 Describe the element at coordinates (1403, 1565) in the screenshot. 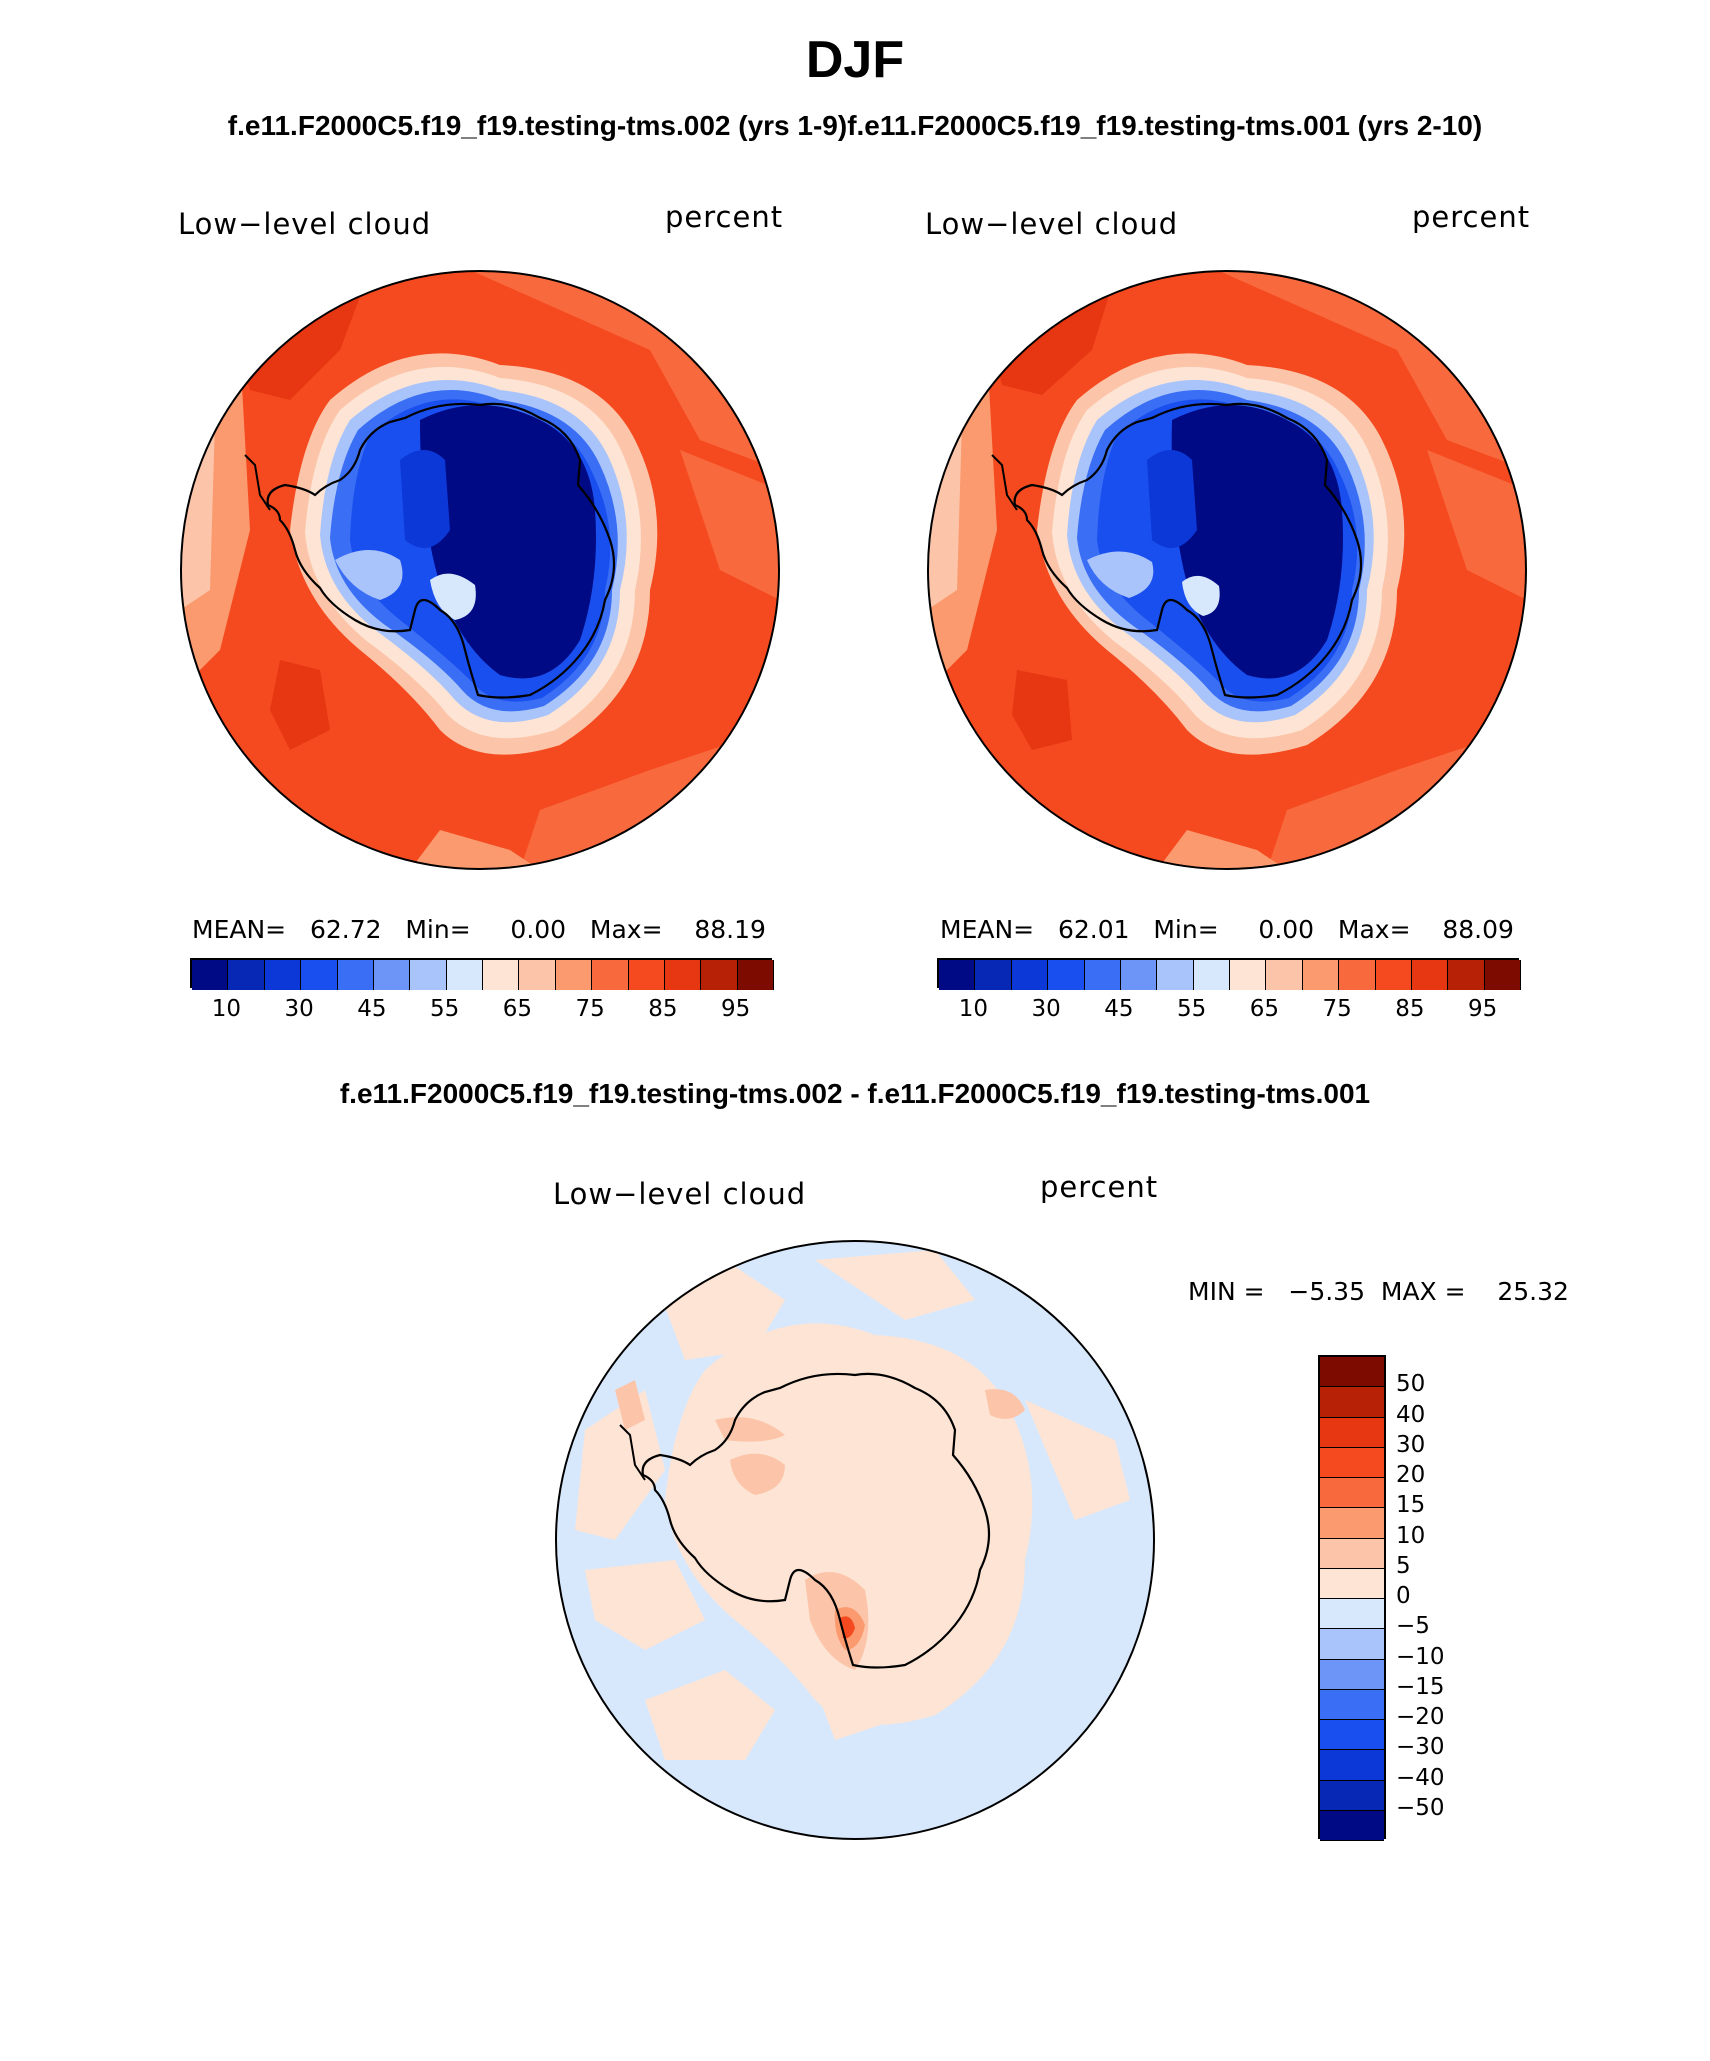

I see `colorbar-tick-label: 5` at that location.